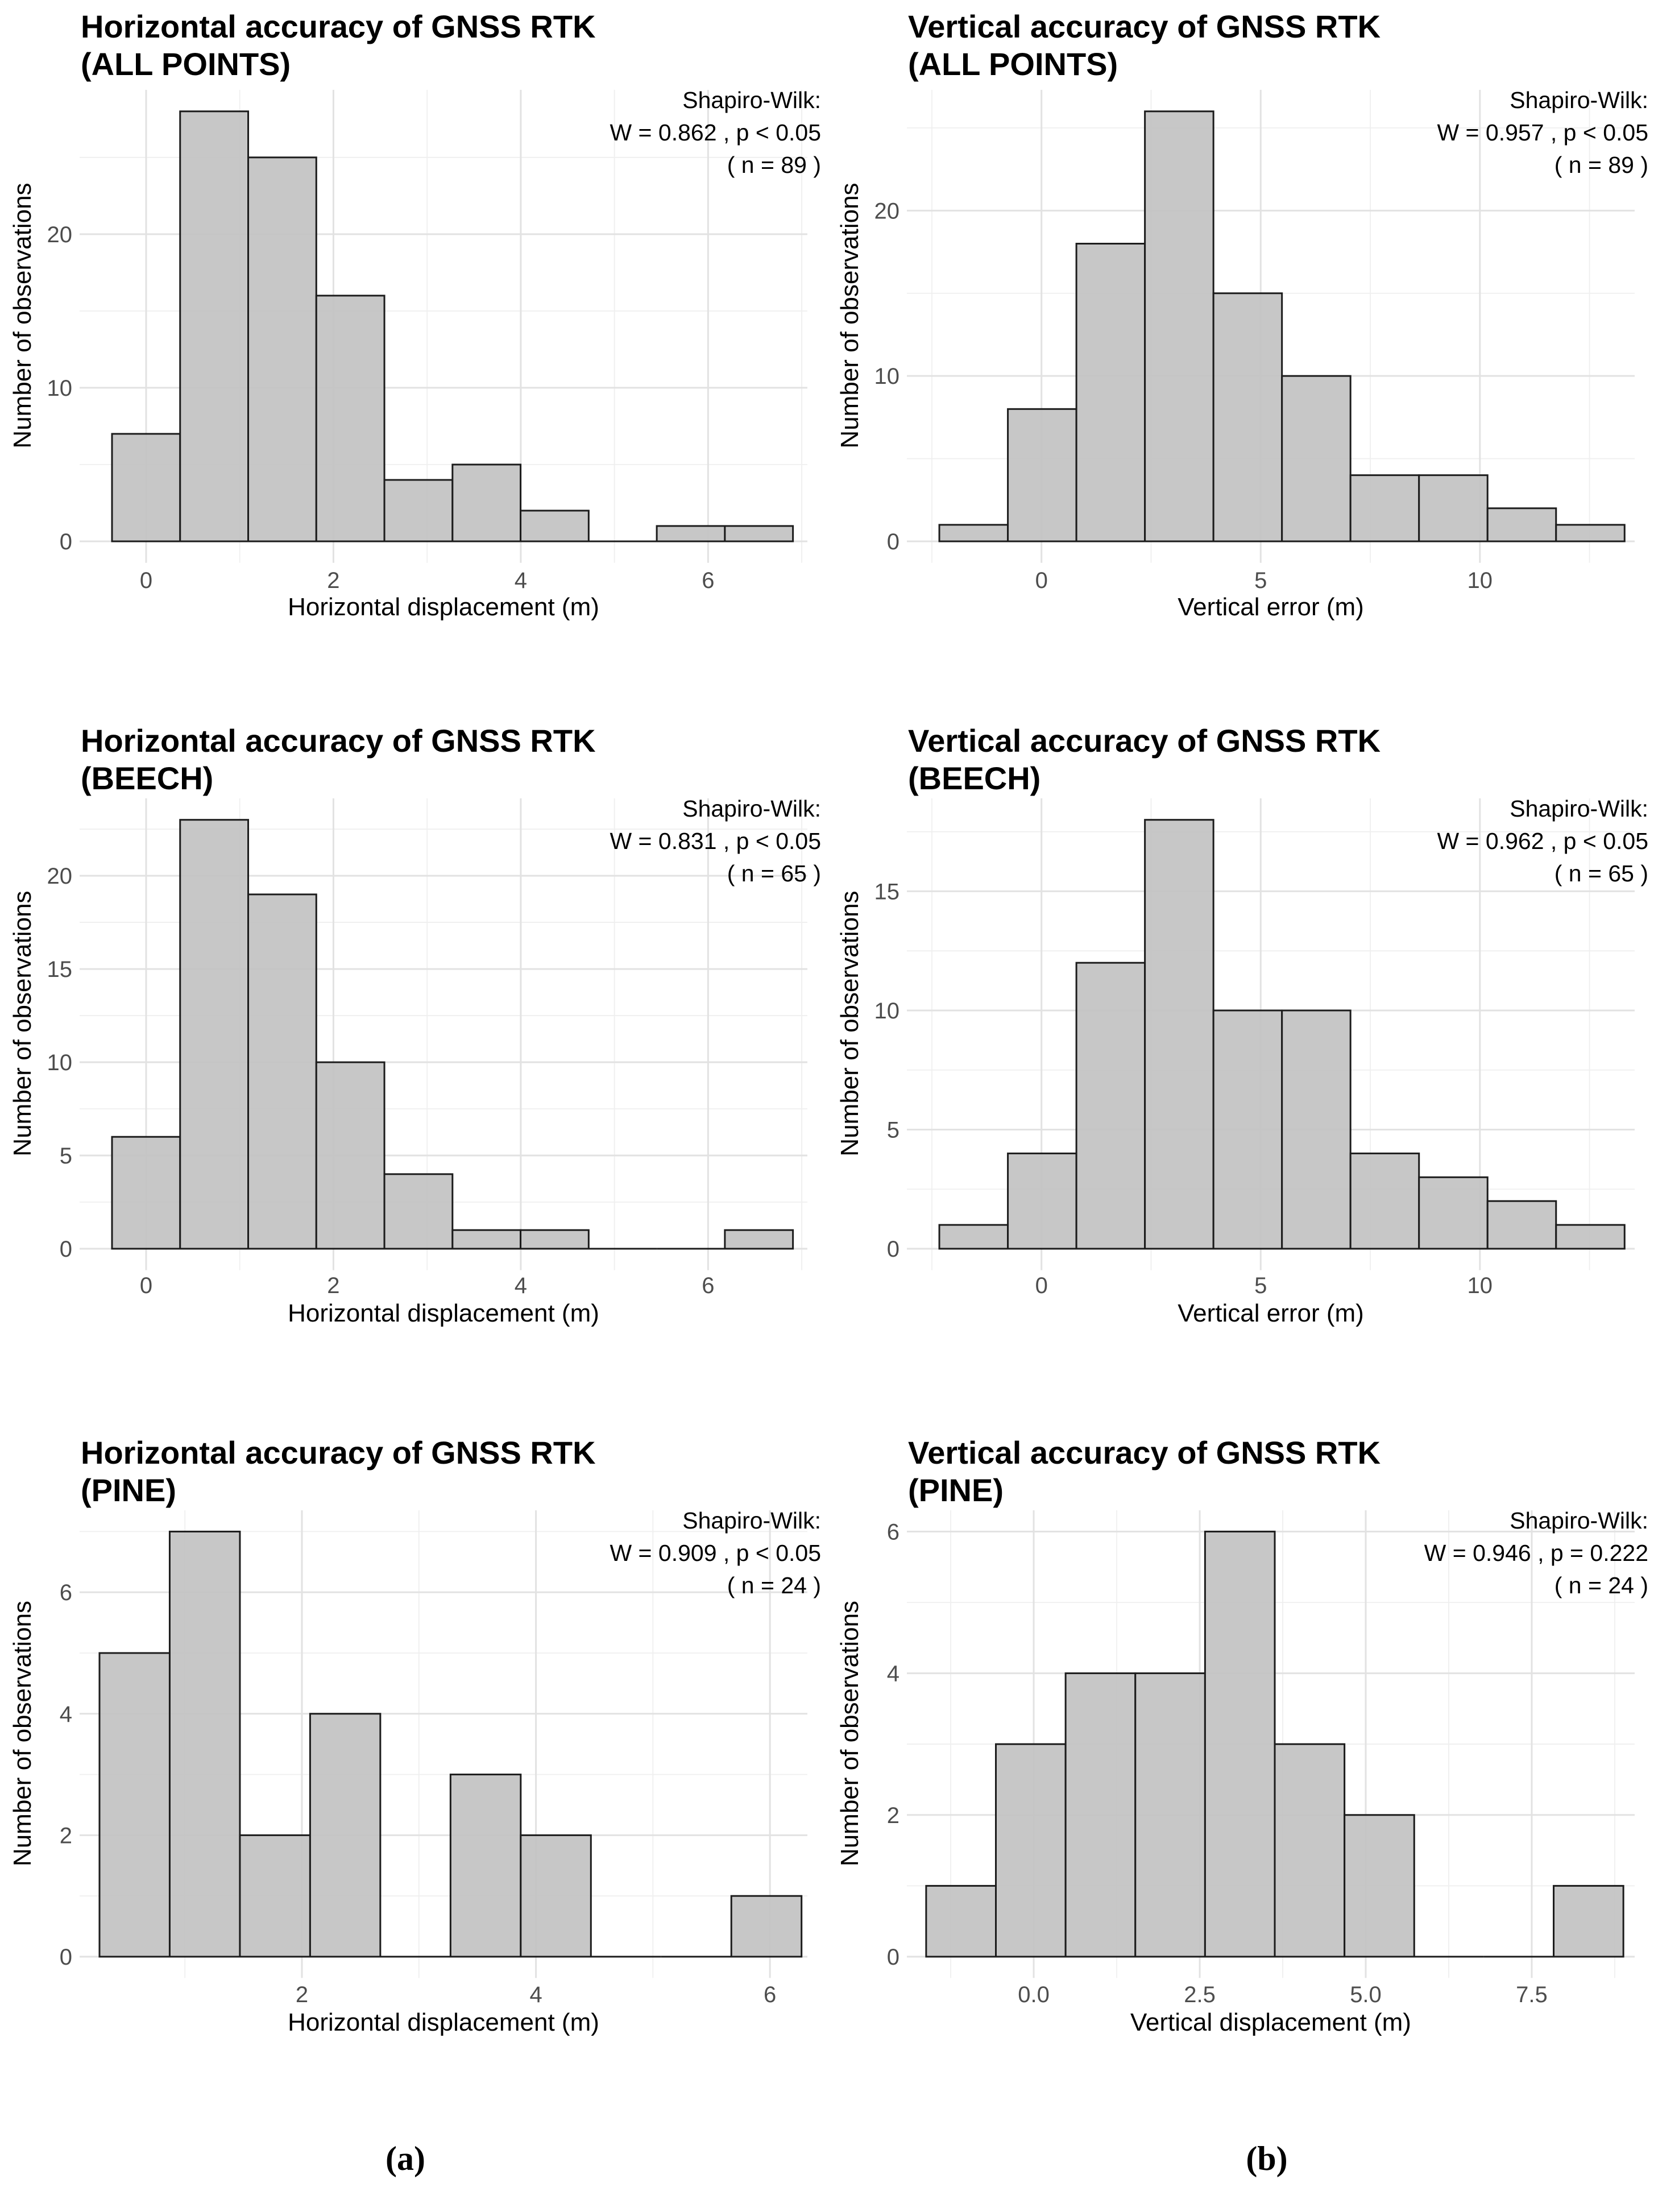  What do you see at coordinates (1034, 1994) in the screenshot?
I see `x-tick-label: 0.0` at bounding box center [1034, 1994].